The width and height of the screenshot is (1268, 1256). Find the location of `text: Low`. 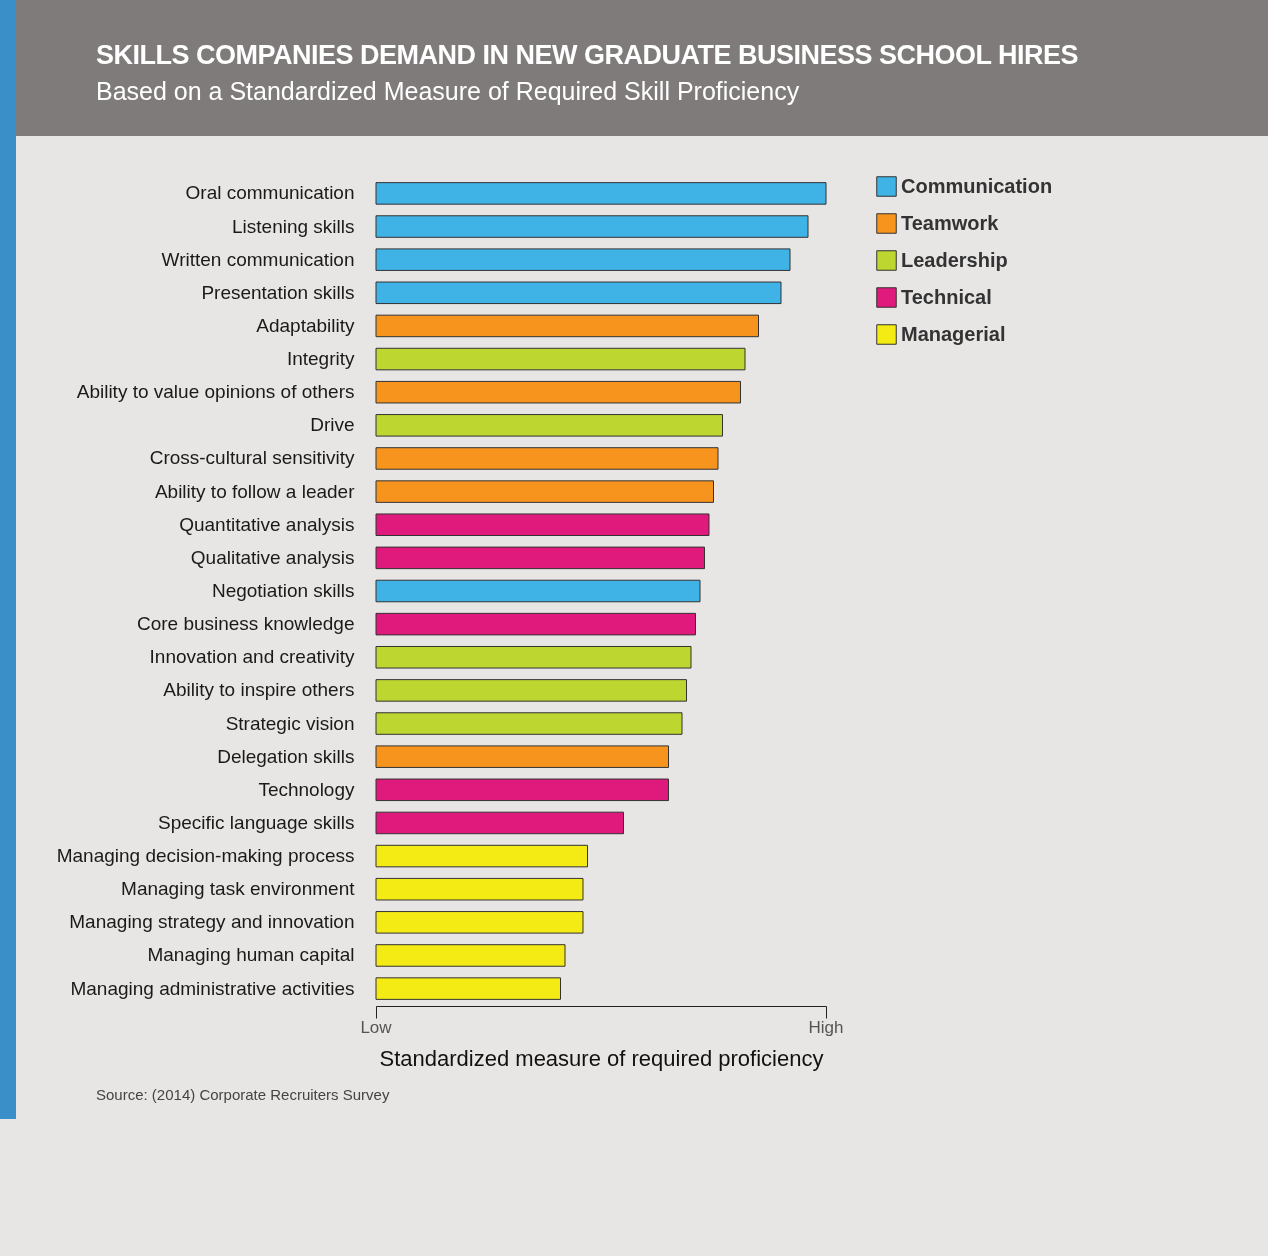

text: Low is located at coordinates (376, 1027).